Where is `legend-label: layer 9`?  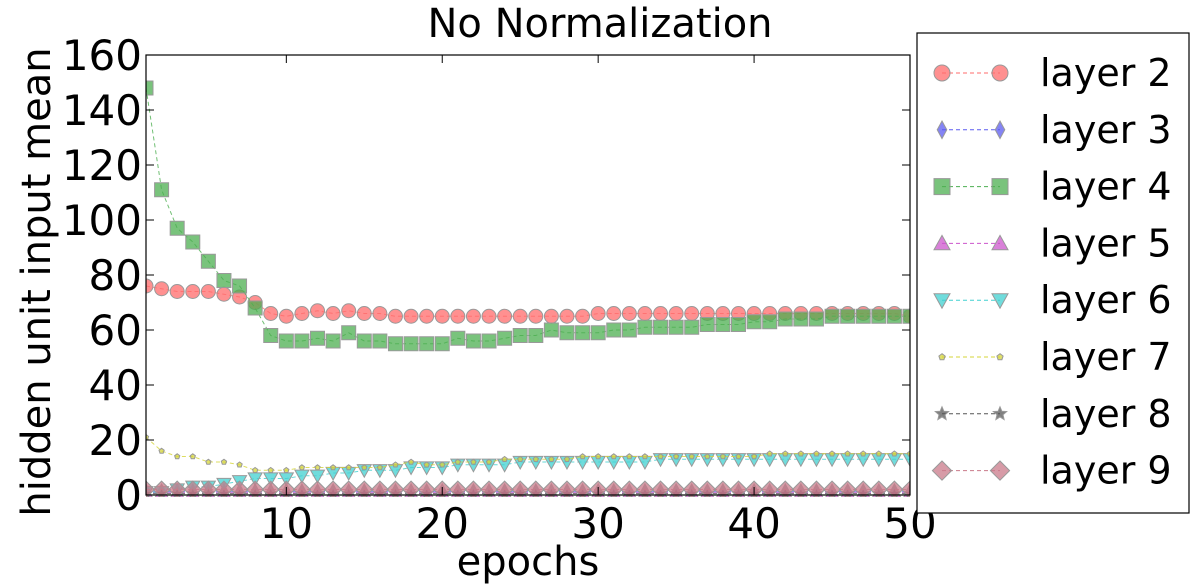
legend-label: layer 9 is located at coordinates (1106, 471).